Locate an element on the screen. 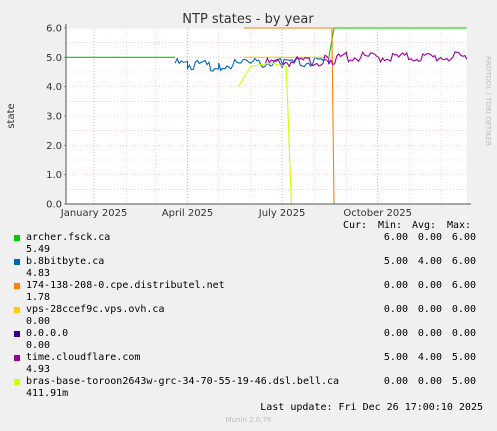 The height and width of the screenshot is (431, 497). legend-header: Cur: Min: Avg: Max: is located at coordinates (248, 226).